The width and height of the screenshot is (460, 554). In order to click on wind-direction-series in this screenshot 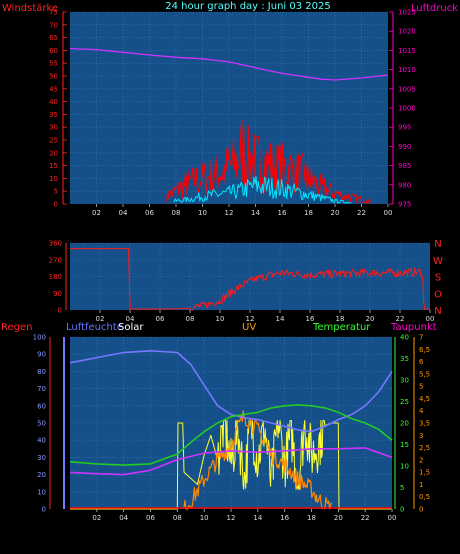, I will do `click(250, 279)`.